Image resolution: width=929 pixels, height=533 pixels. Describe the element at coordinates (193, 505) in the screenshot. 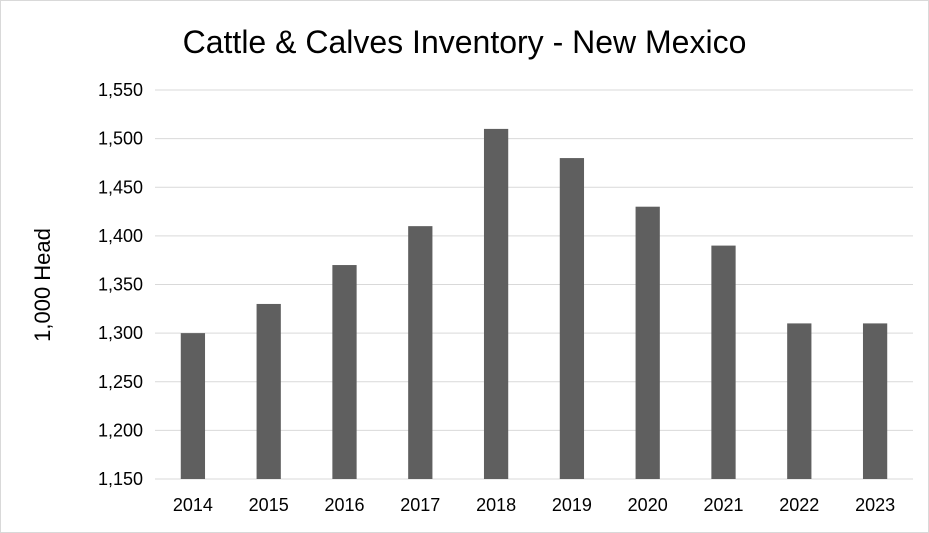

I see `x-tick-label: 2014` at that location.